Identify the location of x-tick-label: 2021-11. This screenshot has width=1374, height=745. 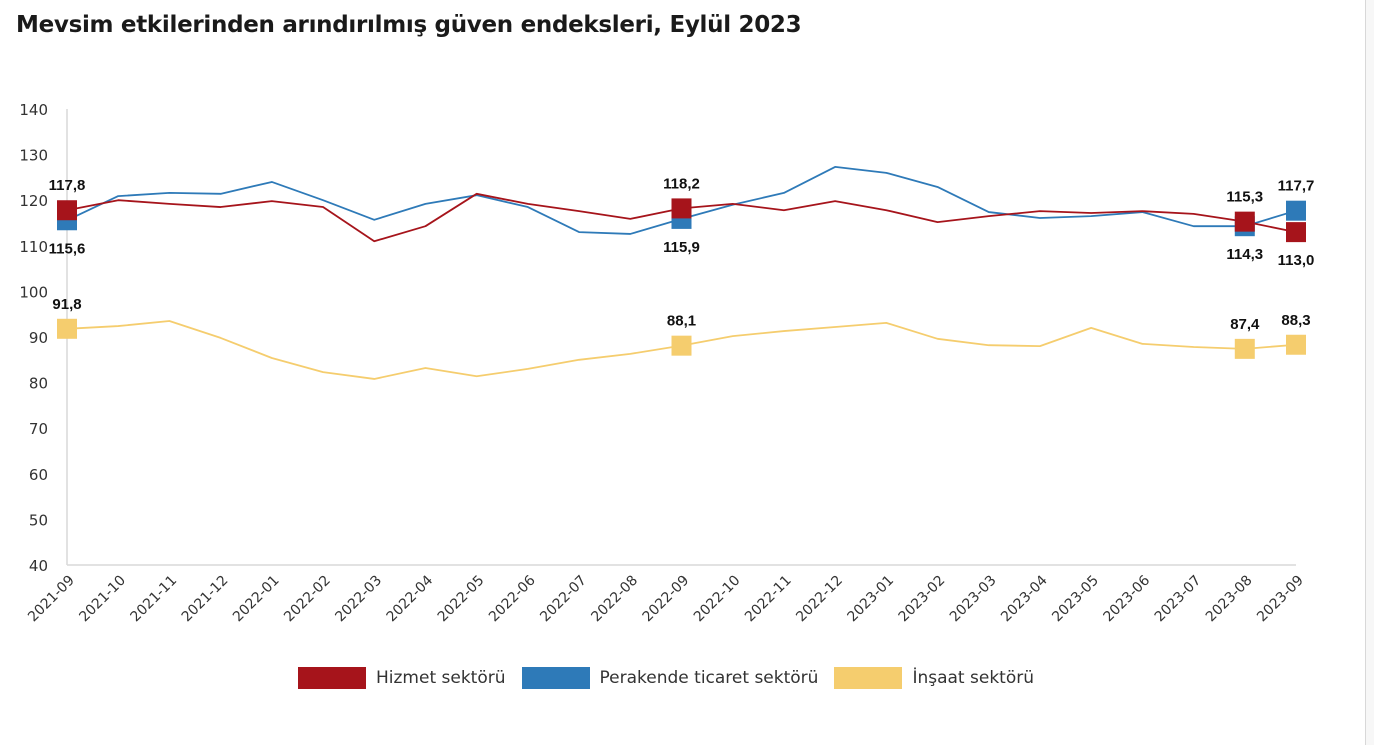
(154, 599).